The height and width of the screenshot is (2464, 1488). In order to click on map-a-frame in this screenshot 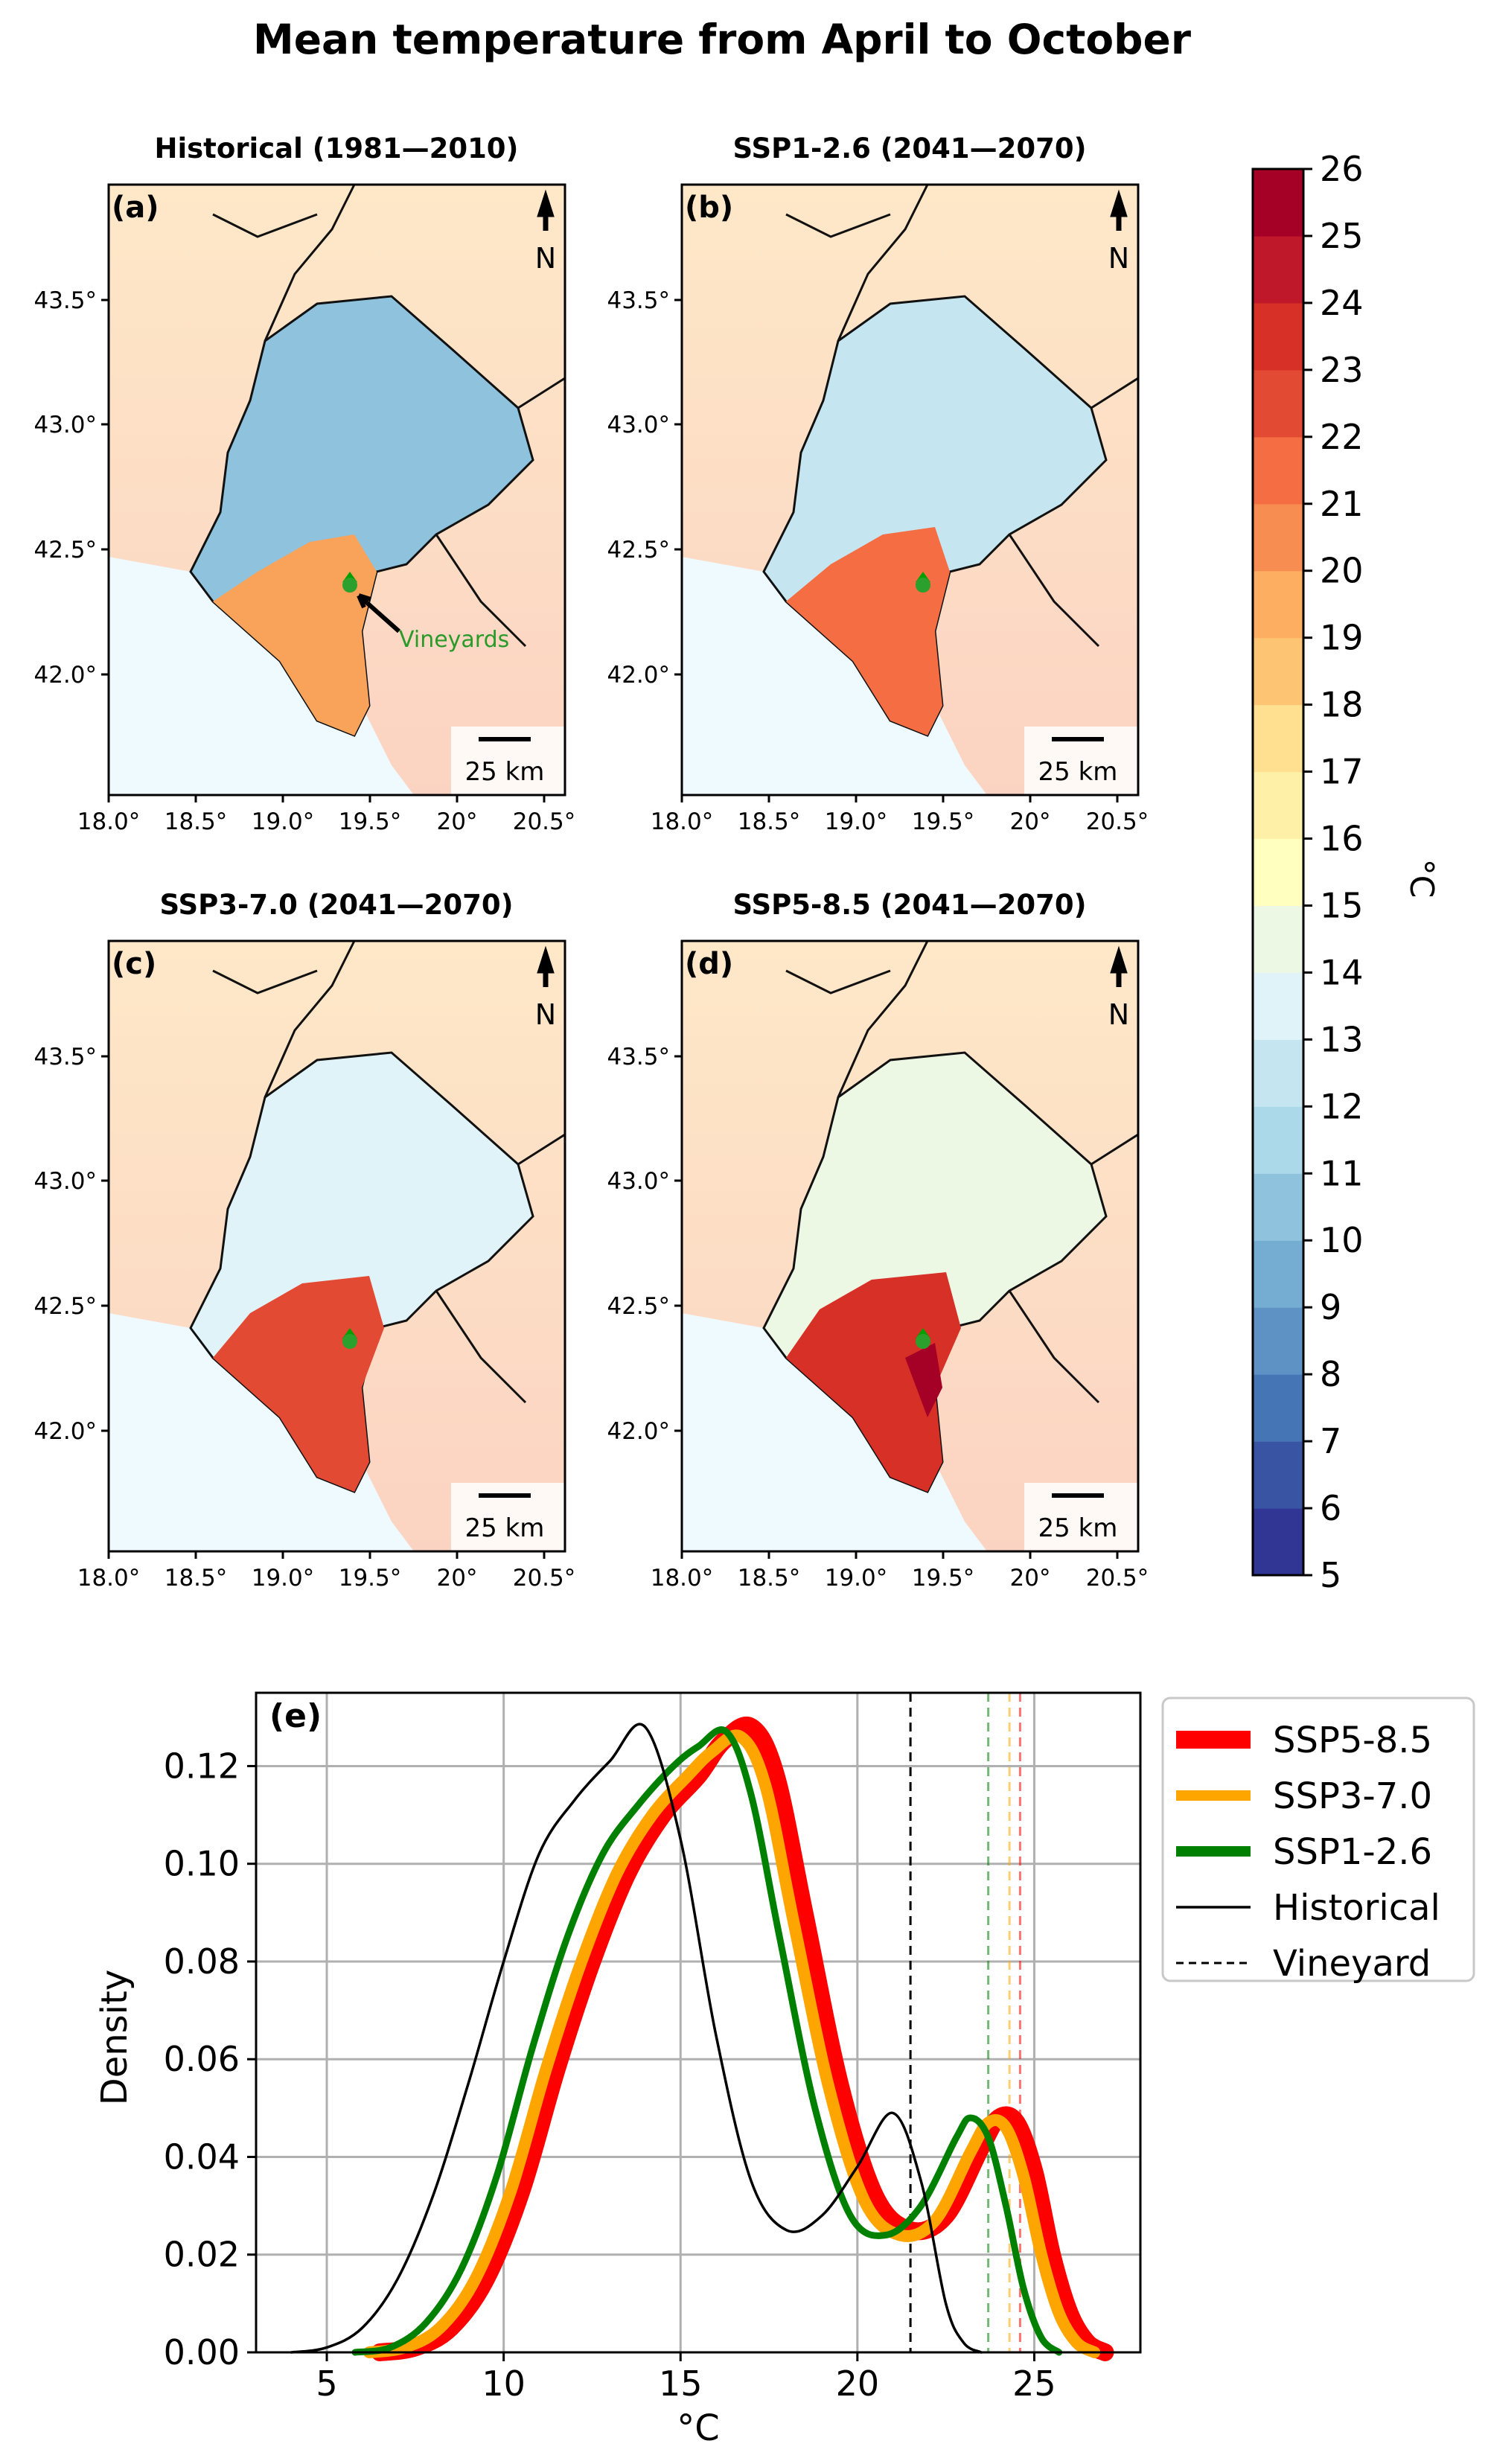, I will do `click(337, 490)`.